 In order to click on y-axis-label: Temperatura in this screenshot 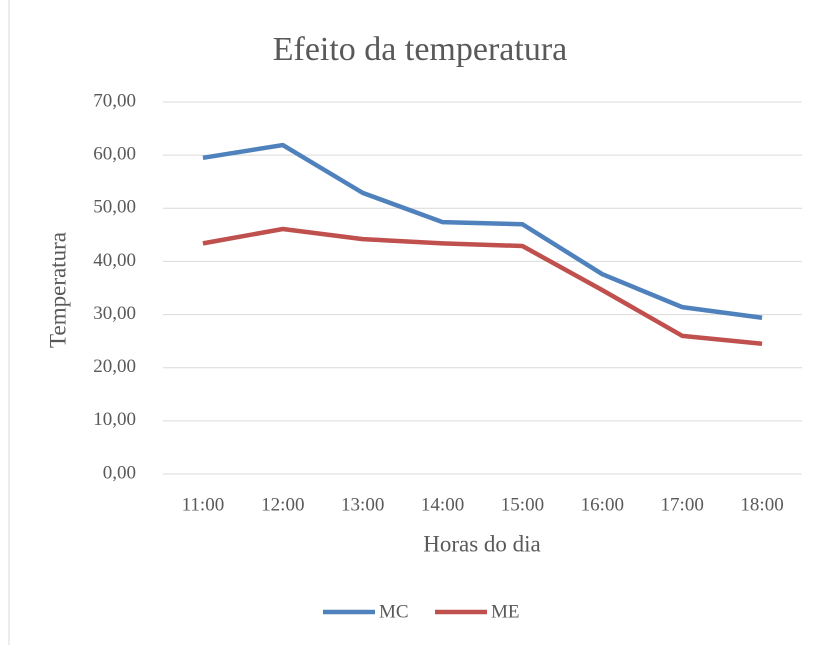, I will do `click(57, 290)`.